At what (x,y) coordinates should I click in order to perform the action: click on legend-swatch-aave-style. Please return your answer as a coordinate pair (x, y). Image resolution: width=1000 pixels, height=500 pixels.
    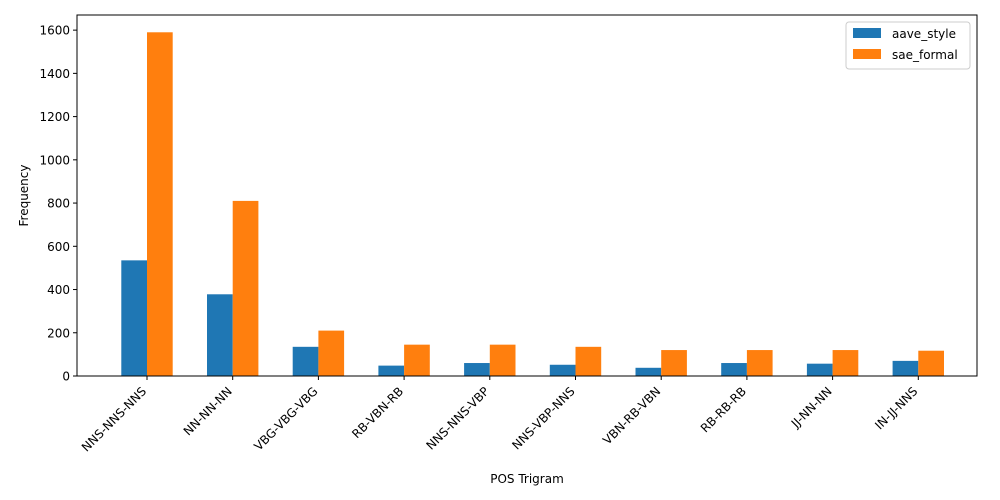
    Looking at the image, I should click on (867, 33).